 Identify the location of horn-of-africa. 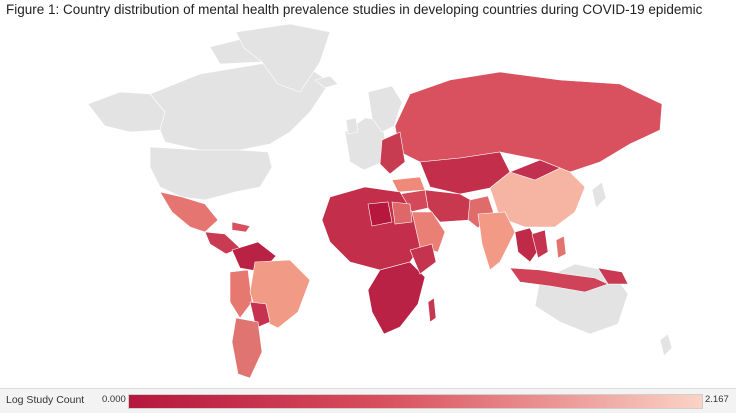
(423, 259).